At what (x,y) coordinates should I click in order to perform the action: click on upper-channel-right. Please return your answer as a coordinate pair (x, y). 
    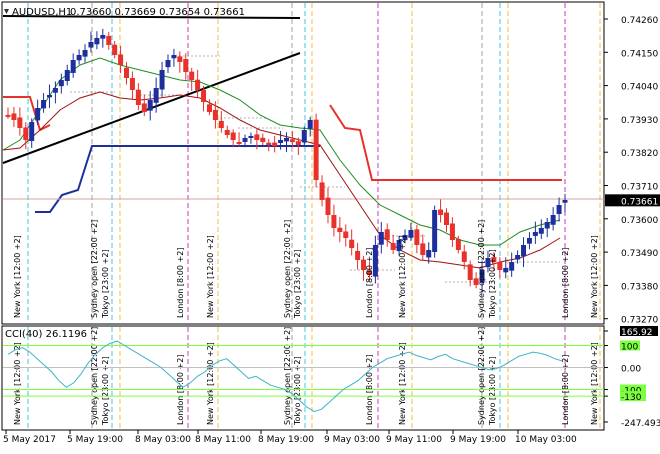
    Looking at the image, I should click on (445, 142).